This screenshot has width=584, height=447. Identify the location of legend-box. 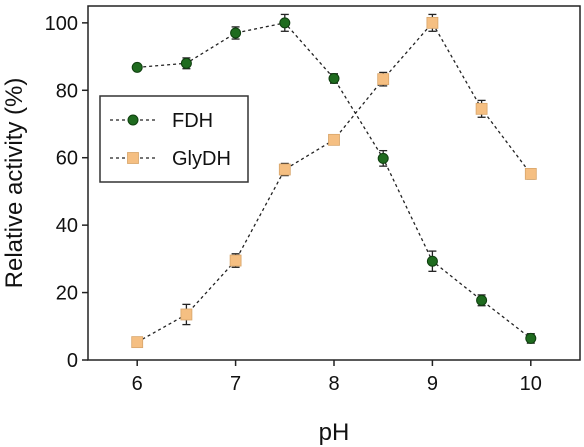
(174, 139).